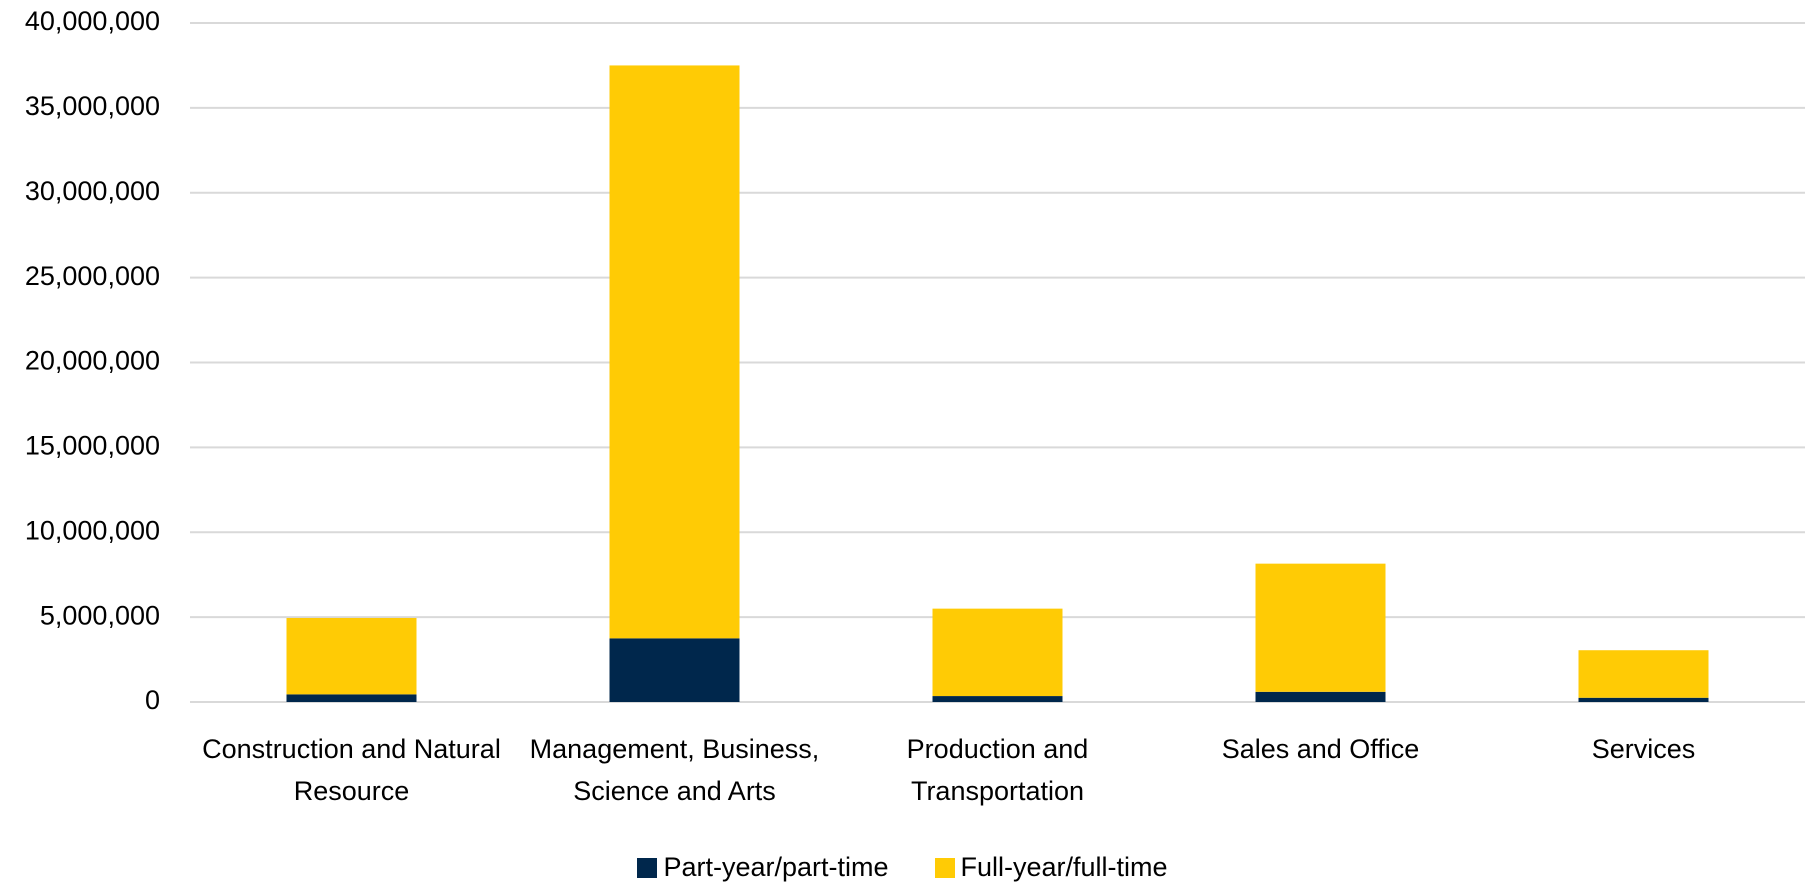 This screenshot has width=1805, height=889. I want to click on x-tick-label: Construction and Natural Resource, so click(351, 770).